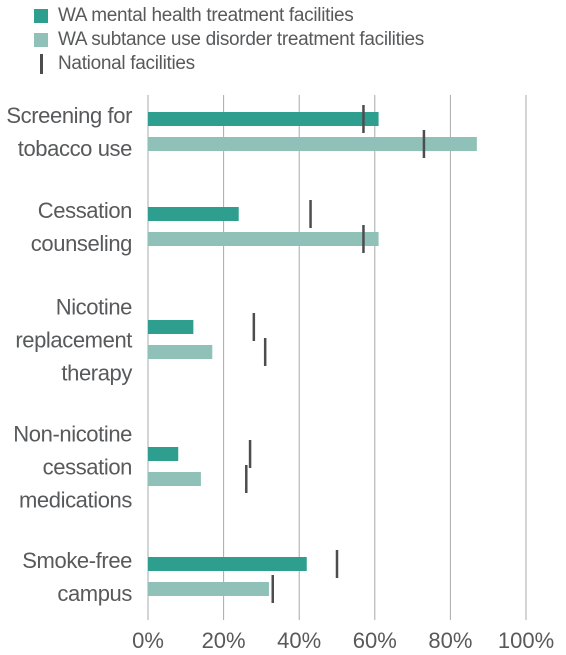 The width and height of the screenshot is (566, 655). I want to click on legend-swatch-wa-mental-health, so click(41, 16).